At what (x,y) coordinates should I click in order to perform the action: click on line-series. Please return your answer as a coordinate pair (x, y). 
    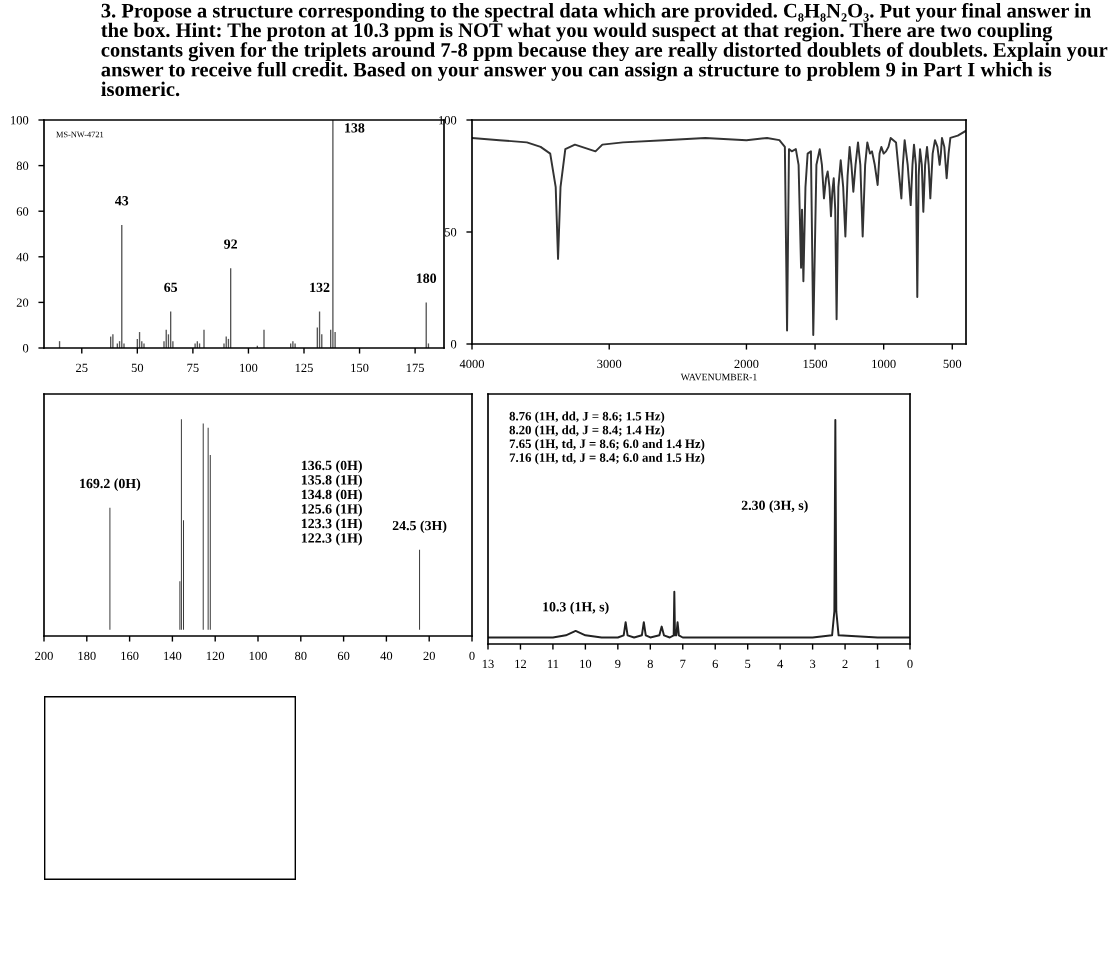
    Looking at the image, I should click on (719, 233).